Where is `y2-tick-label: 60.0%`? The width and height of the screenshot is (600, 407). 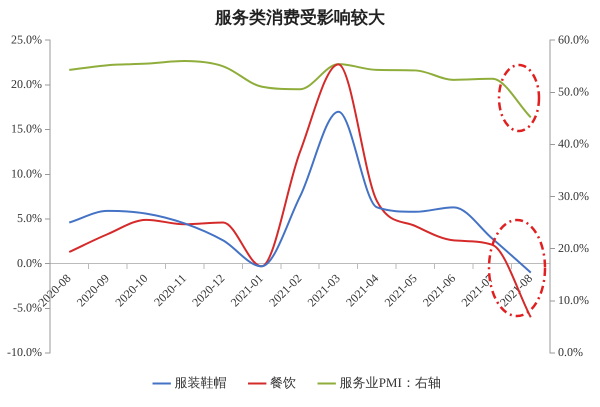
y2-tick-label: 60.0% is located at coordinates (574, 39).